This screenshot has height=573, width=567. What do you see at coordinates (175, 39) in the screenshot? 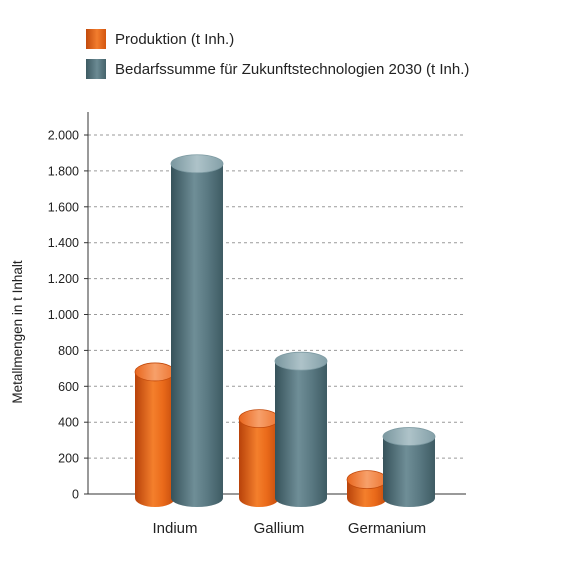
I see `legend-label-production: Produktion (t Inh.)` at bounding box center [175, 39].